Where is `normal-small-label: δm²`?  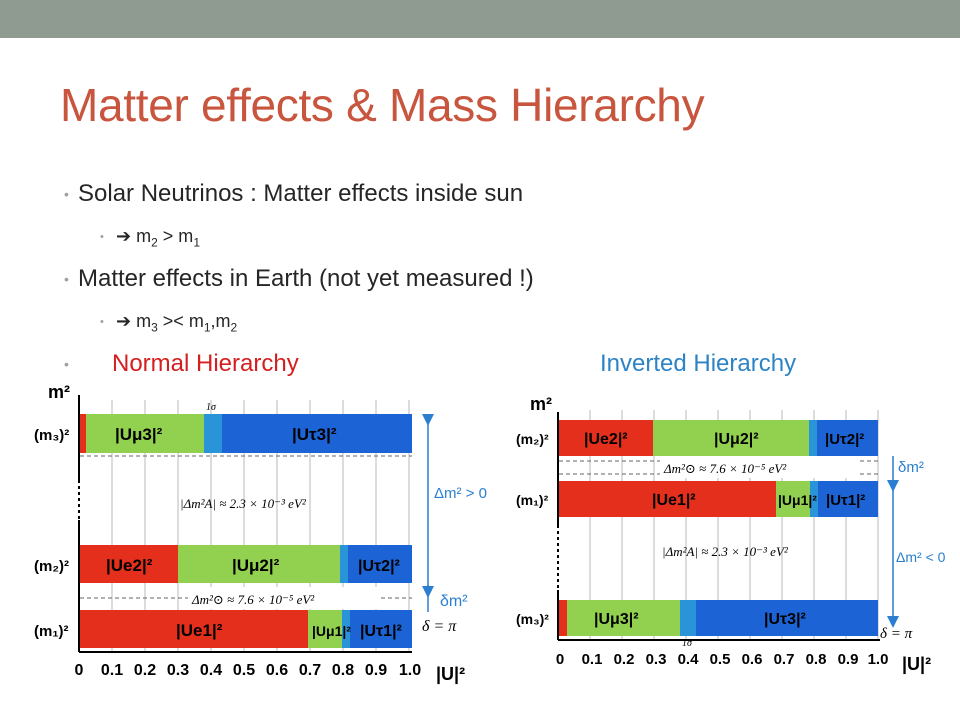
normal-small-label: δm² is located at coordinates (454, 601).